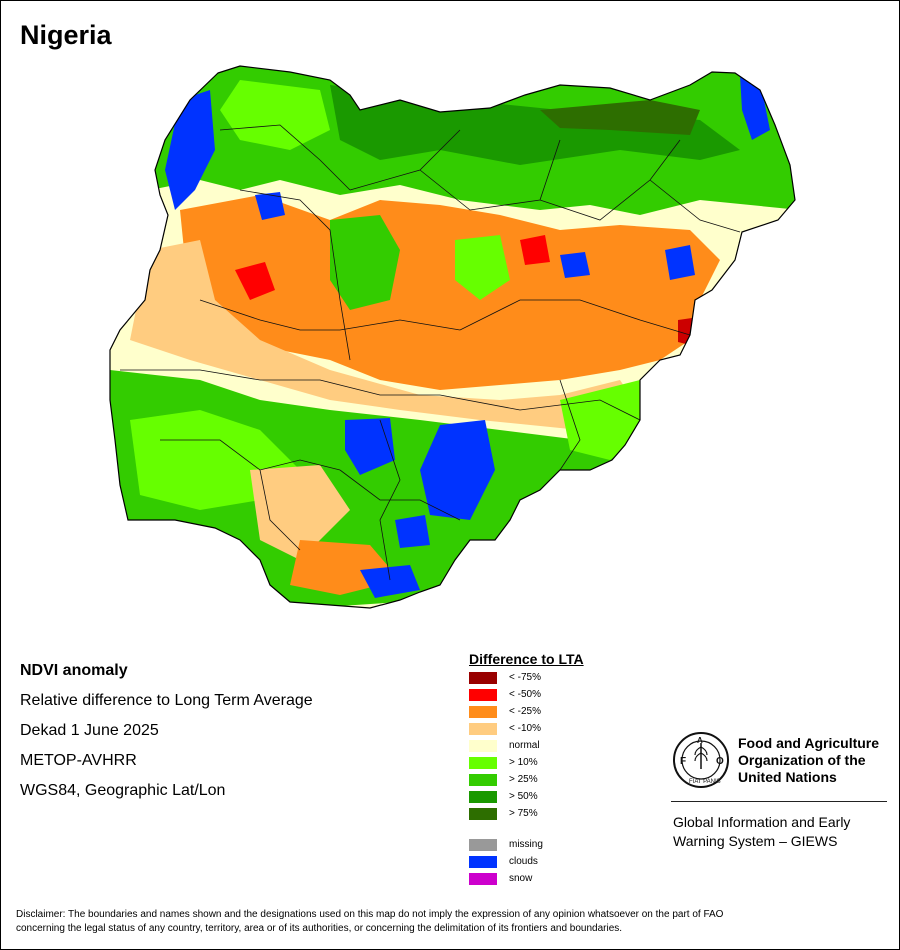 This screenshot has height=950, width=900. What do you see at coordinates (575, 265) in the screenshot?
I see `cloud-patch-east` at bounding box center [575, 265].